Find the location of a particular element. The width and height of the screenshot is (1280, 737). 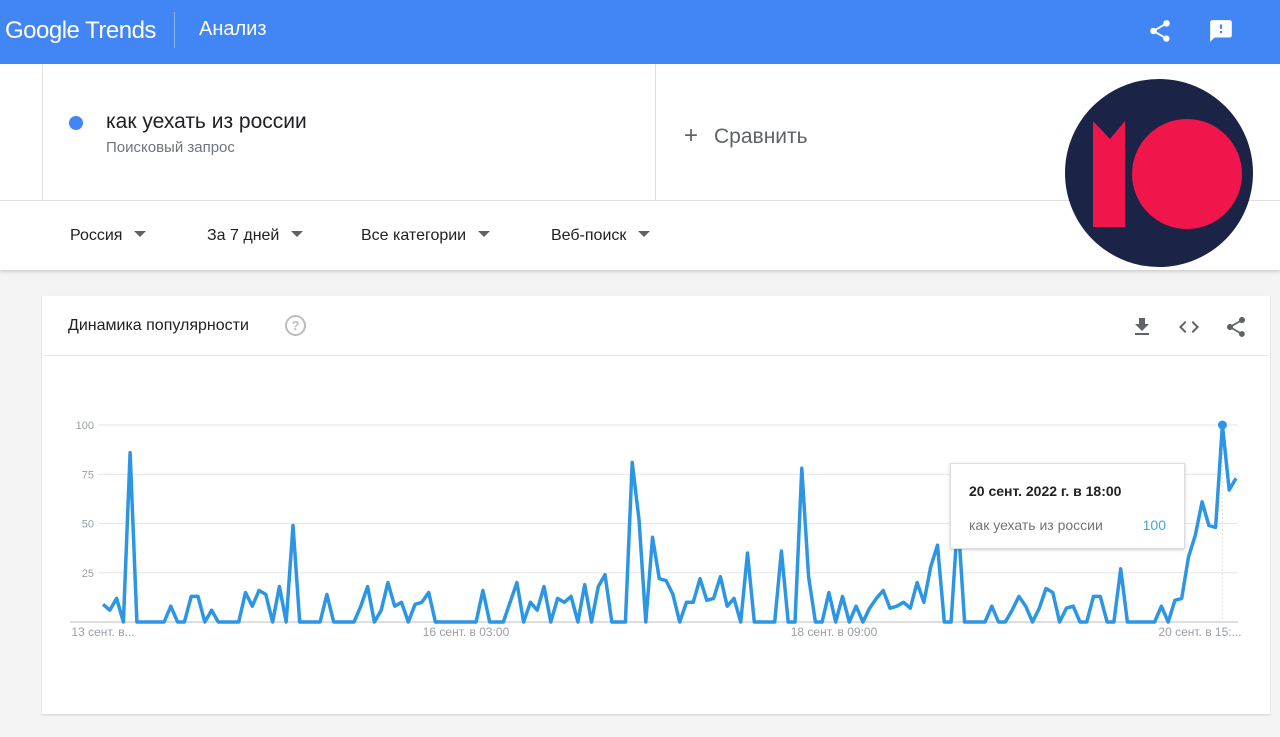

y-tick-label: 25 is located at coordinates (88, 574).